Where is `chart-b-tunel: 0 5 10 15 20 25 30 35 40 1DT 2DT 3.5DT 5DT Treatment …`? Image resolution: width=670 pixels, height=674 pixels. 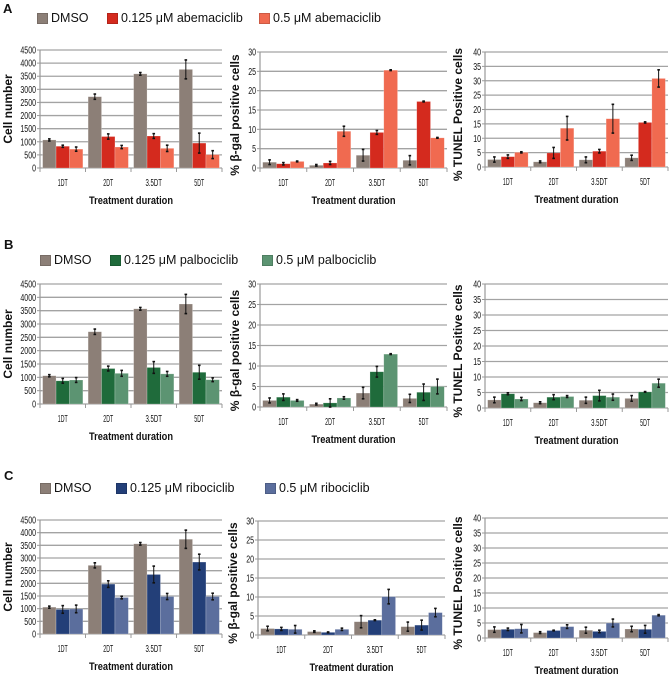
chart-b-tunel: 0 5 10 15 20 25 30 35 40 1DT 2DT 3.5DT 5DT Treatment … is located at coordinates (560, 363).